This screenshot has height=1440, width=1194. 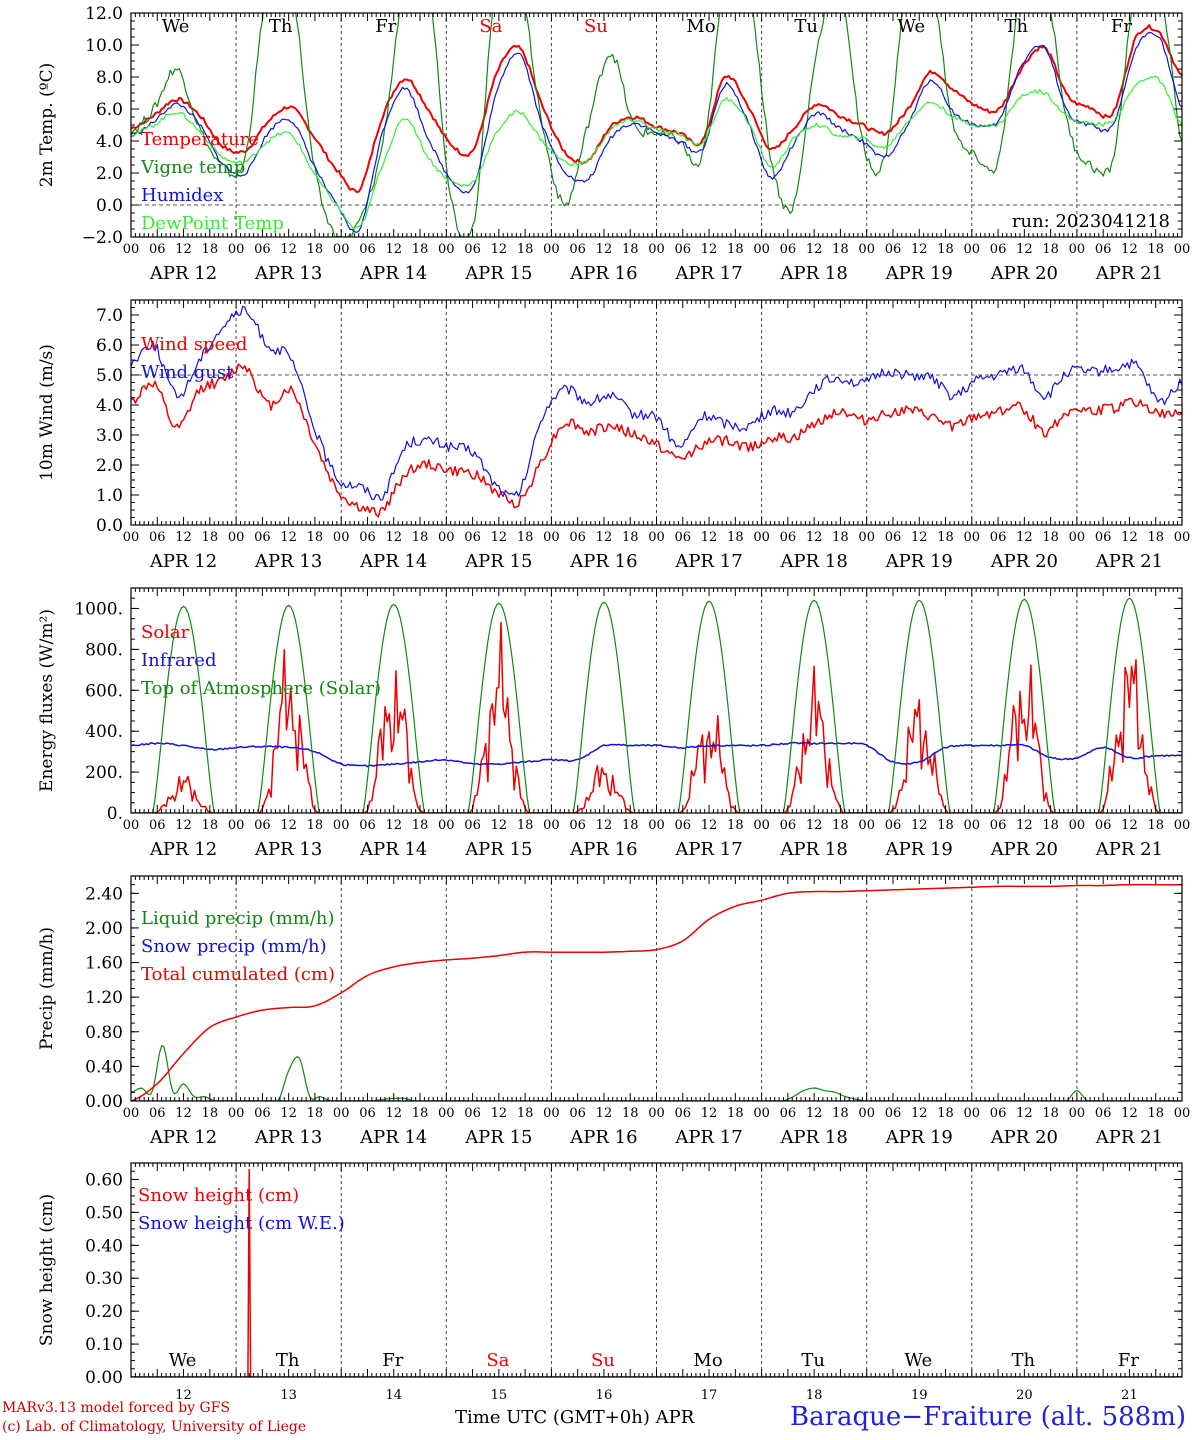 What do you see at coordinates (104, 1033) in the screenshot?
I see `y-tick-label: 0.80` at bounding box center [104, 1033].